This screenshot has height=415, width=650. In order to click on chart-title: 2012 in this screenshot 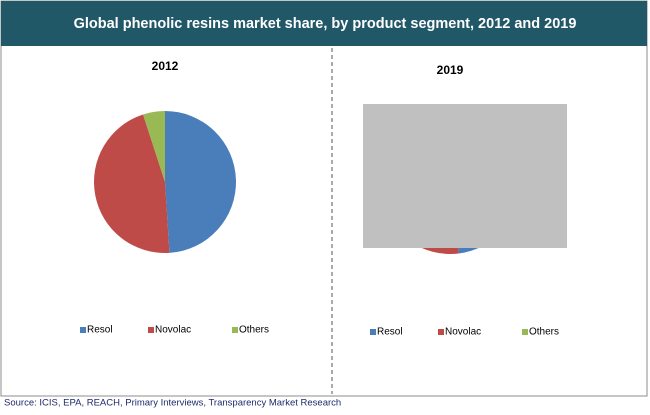, I will do `click(165, 66)`.